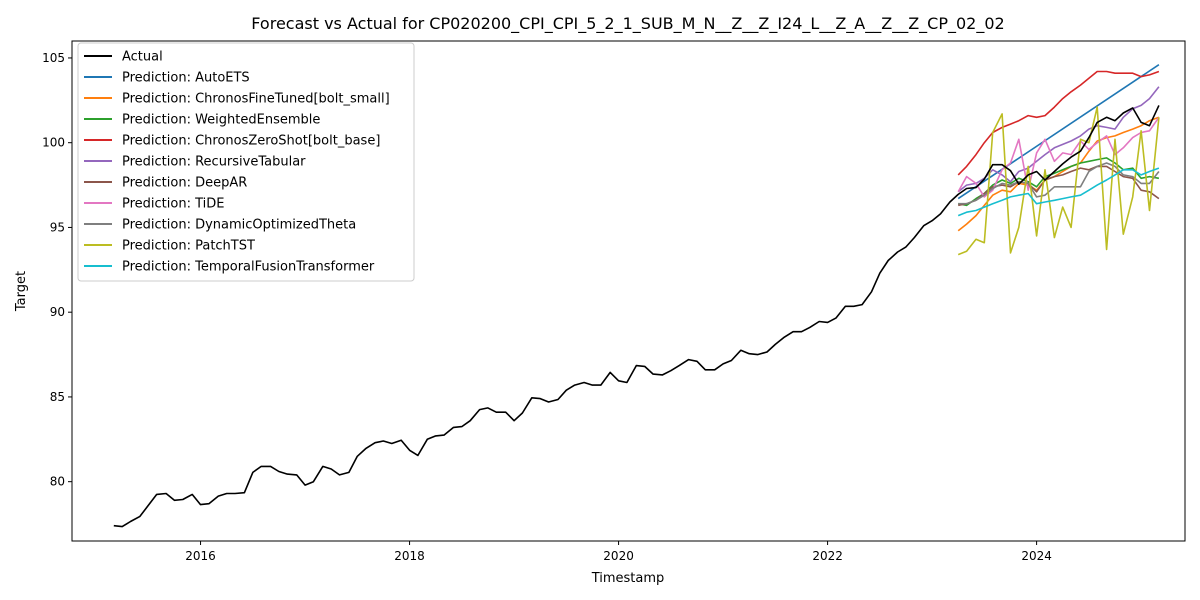  I want to click on legend-label: Prediction: TemporalFusionTransformer, so click(248, 267).